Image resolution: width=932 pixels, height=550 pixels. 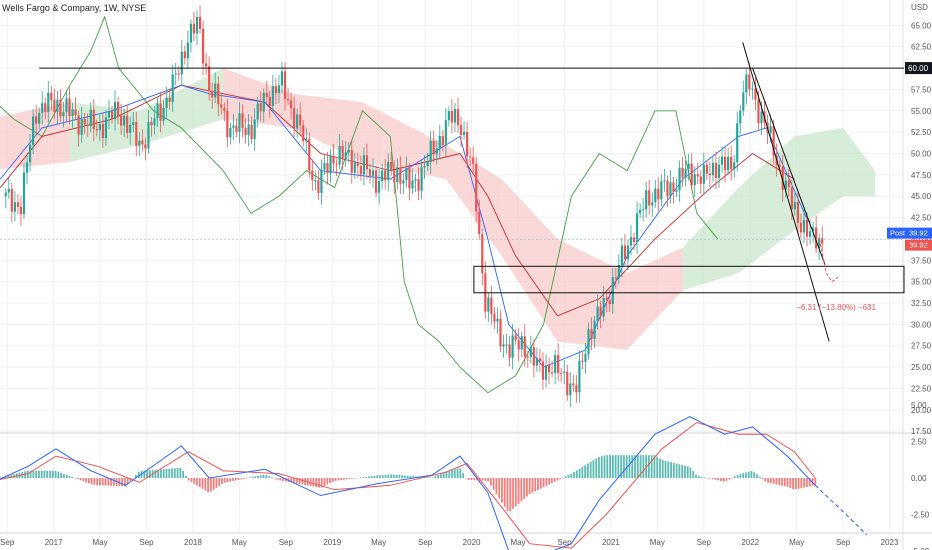 I want to click on y-tick-label: 52.50, so click(x=921, y=132).